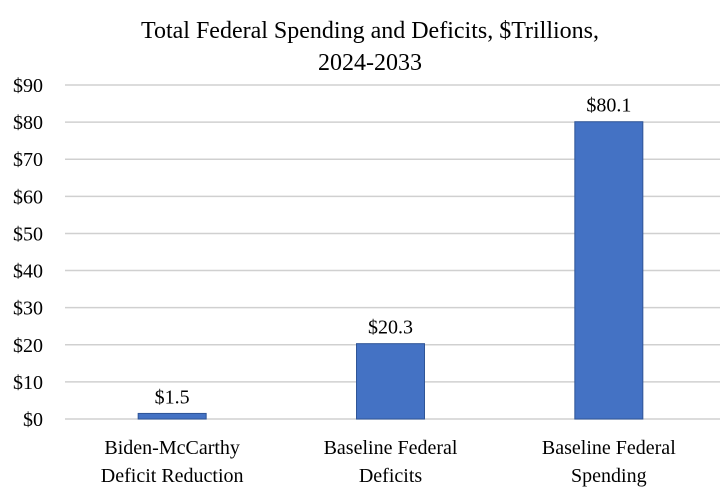  I want to click on y-tick-label: $80, so click(28, 123).